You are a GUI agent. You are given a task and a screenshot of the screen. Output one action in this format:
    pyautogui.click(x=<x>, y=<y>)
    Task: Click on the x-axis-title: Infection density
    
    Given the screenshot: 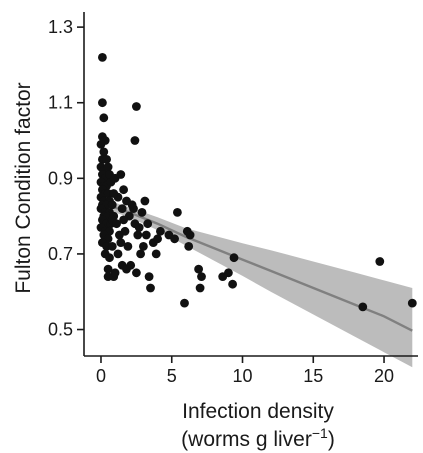 What is the action you would take?
    pyautogui.click(x=258, y=411)
    